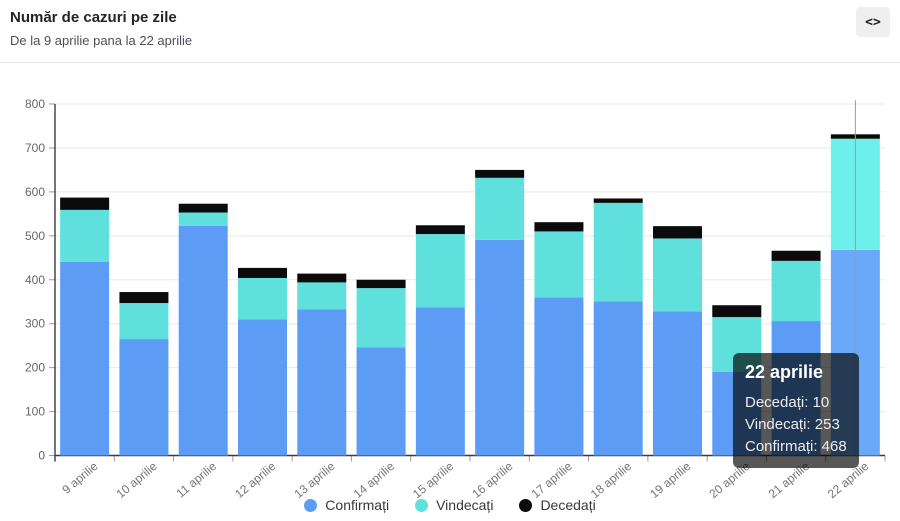 The height and width of the screenshot is (521, 900). What do you see at coordinates (789, 480) in the screenshot?
I see `x-axis-label: 21 aprilie` at bounding box center [789, 480].